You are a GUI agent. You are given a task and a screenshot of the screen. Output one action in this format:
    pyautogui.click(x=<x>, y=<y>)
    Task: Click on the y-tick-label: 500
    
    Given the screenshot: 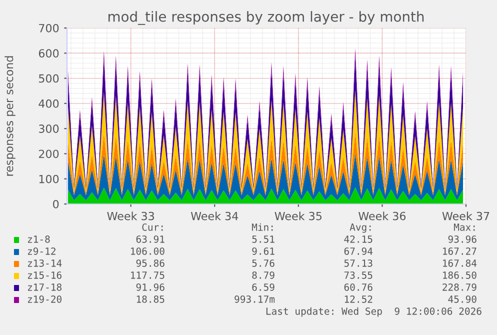 What is the action you would take?
    pyautogui.click(x=49, y=78)
    